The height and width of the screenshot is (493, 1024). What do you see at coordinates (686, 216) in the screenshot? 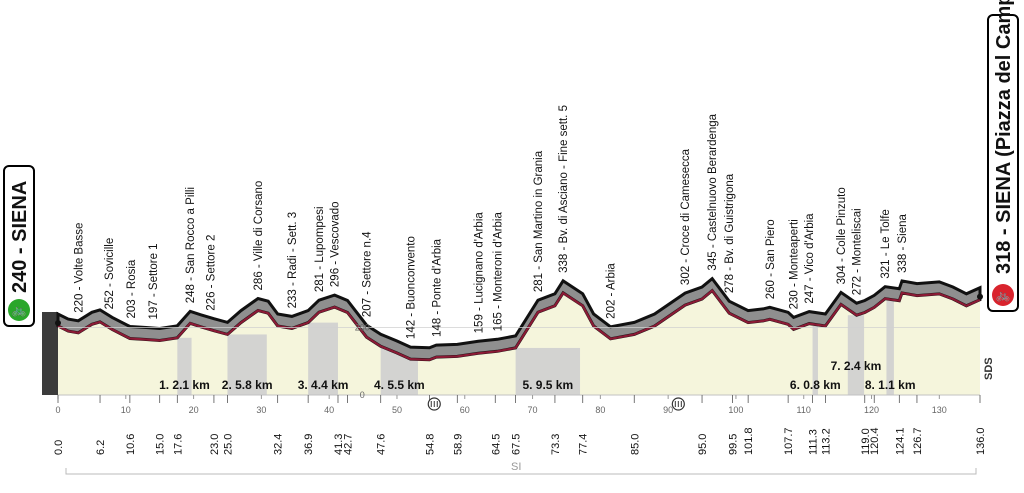
I see `waypoint-label: 302 - Croce di Camesecca` at bounding box center [686, 216].